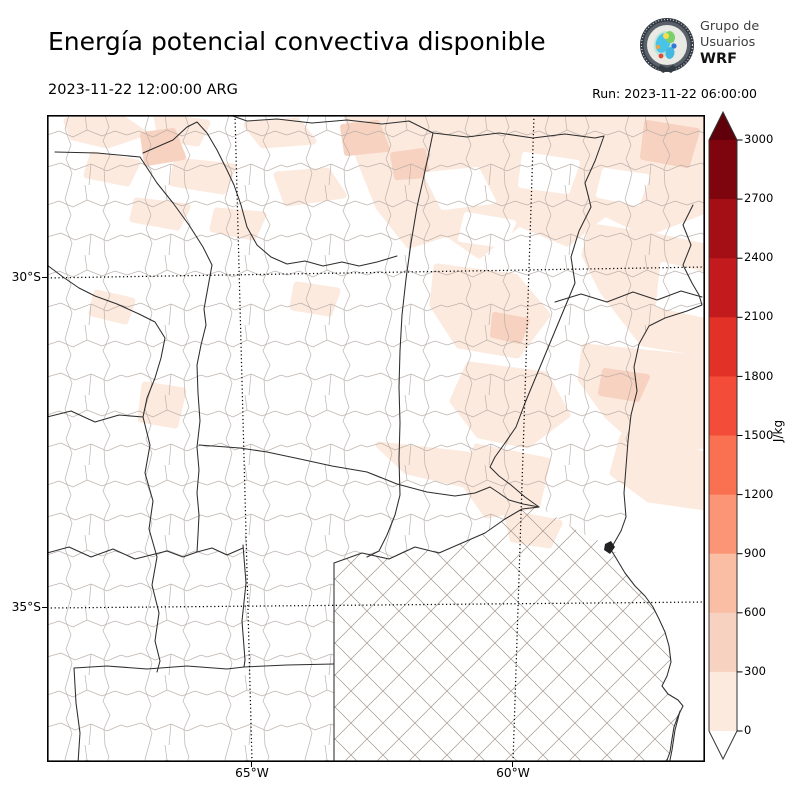 This screenshot has width=800, height=800. I want to click on x-tickmark-60w, so click(513, 764).